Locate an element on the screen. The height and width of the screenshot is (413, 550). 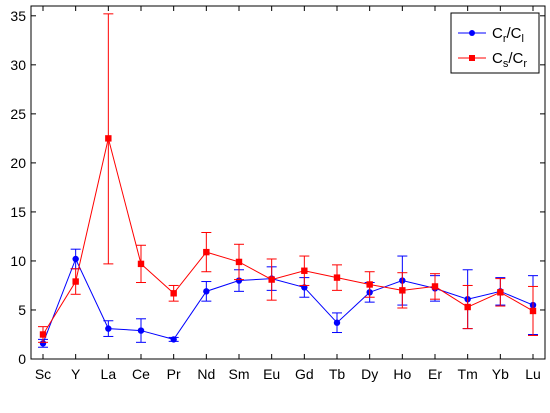
x-tick-label: Dy is located at coordinates (369, 374).